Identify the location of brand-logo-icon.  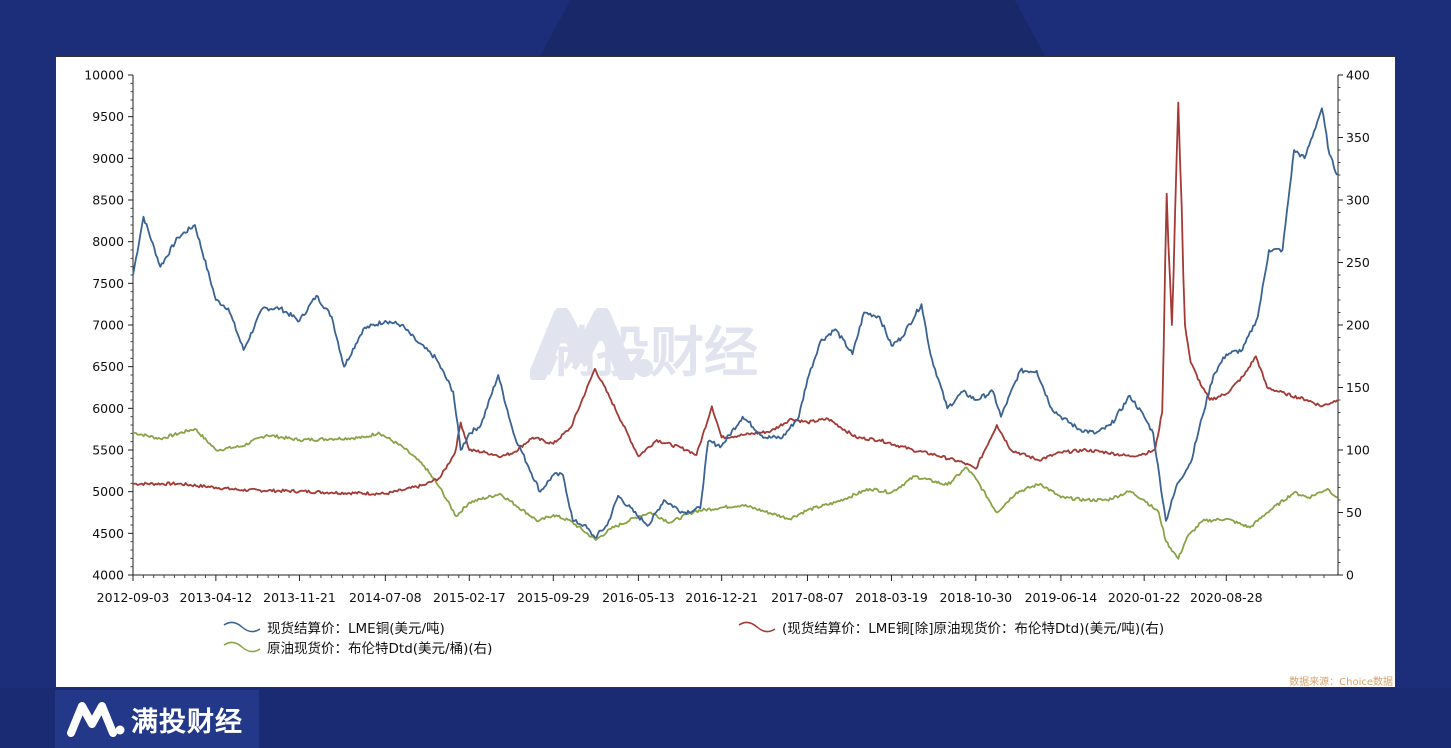
(96, 719).